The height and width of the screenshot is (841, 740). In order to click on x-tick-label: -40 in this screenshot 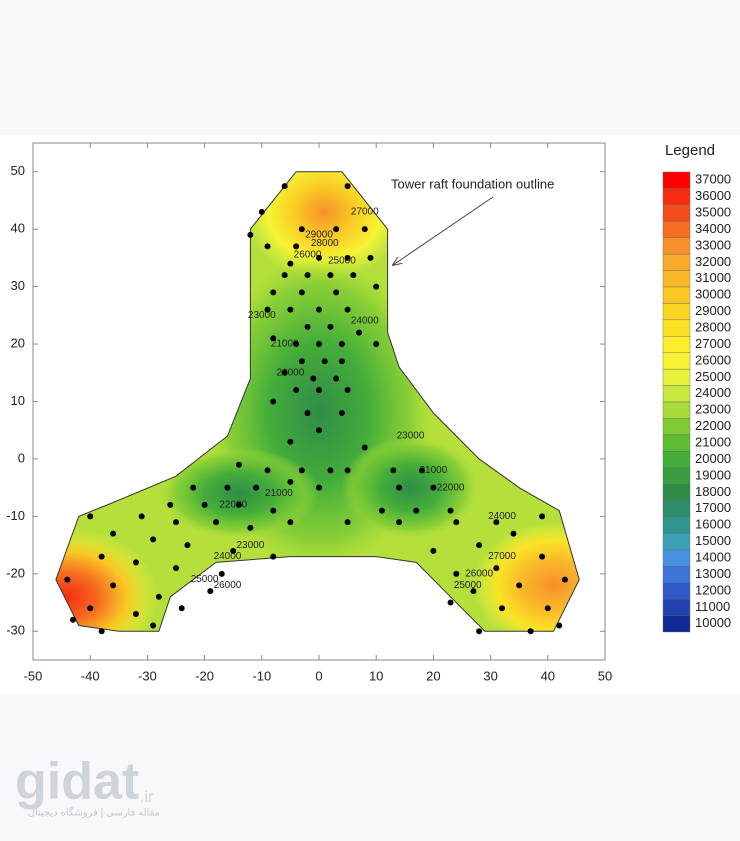, I will do `click(90, 675)`.